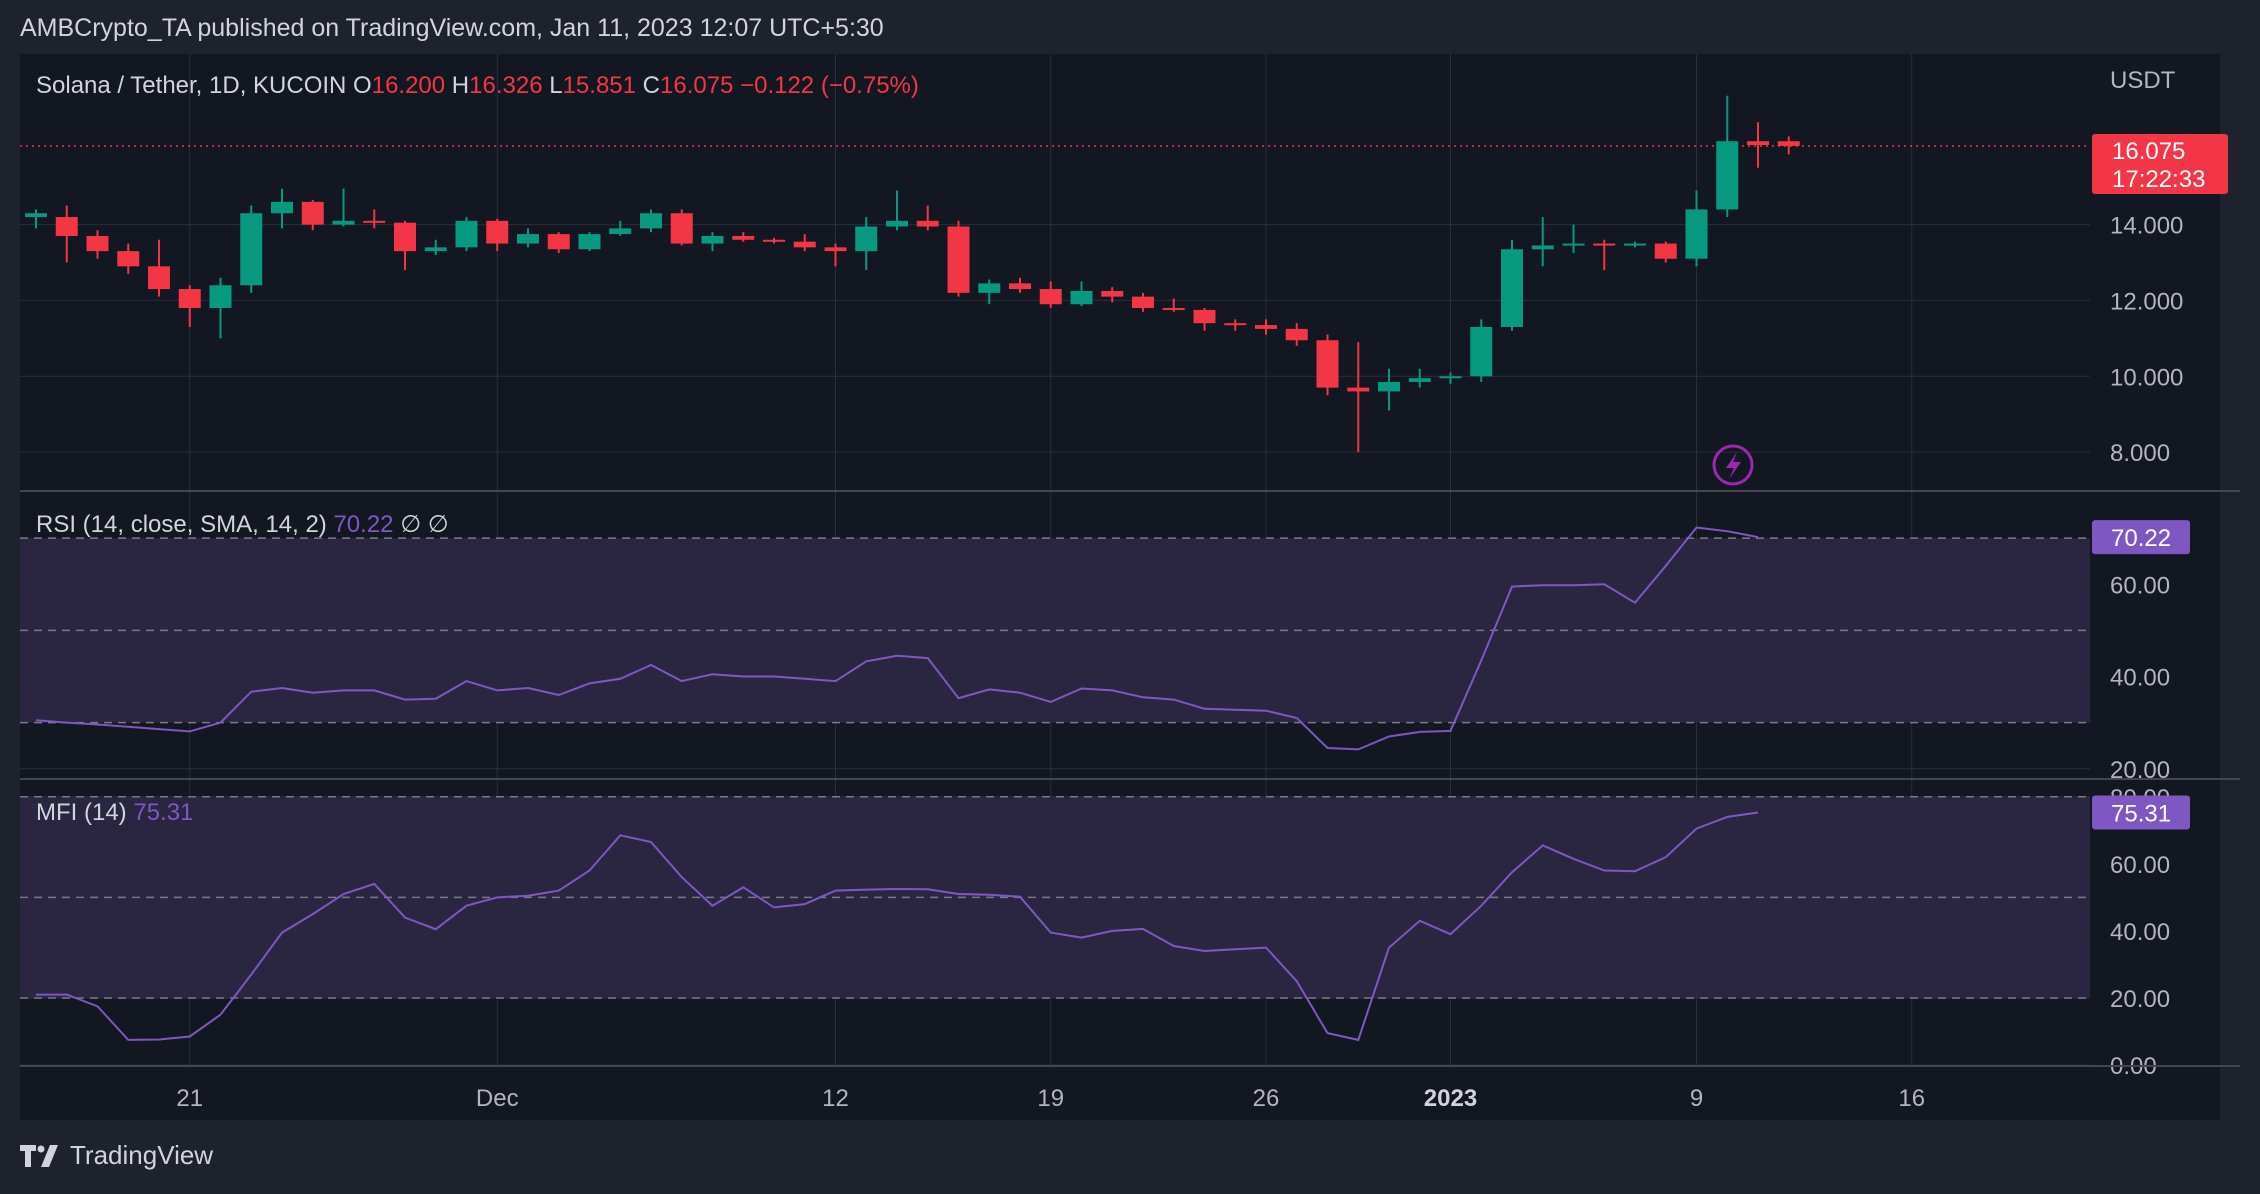 The width and height of the screenshot is (2260, 1194). I want to click on rsi-title: RSI (14, close, SMA, 14, 2), so click(184, 524).